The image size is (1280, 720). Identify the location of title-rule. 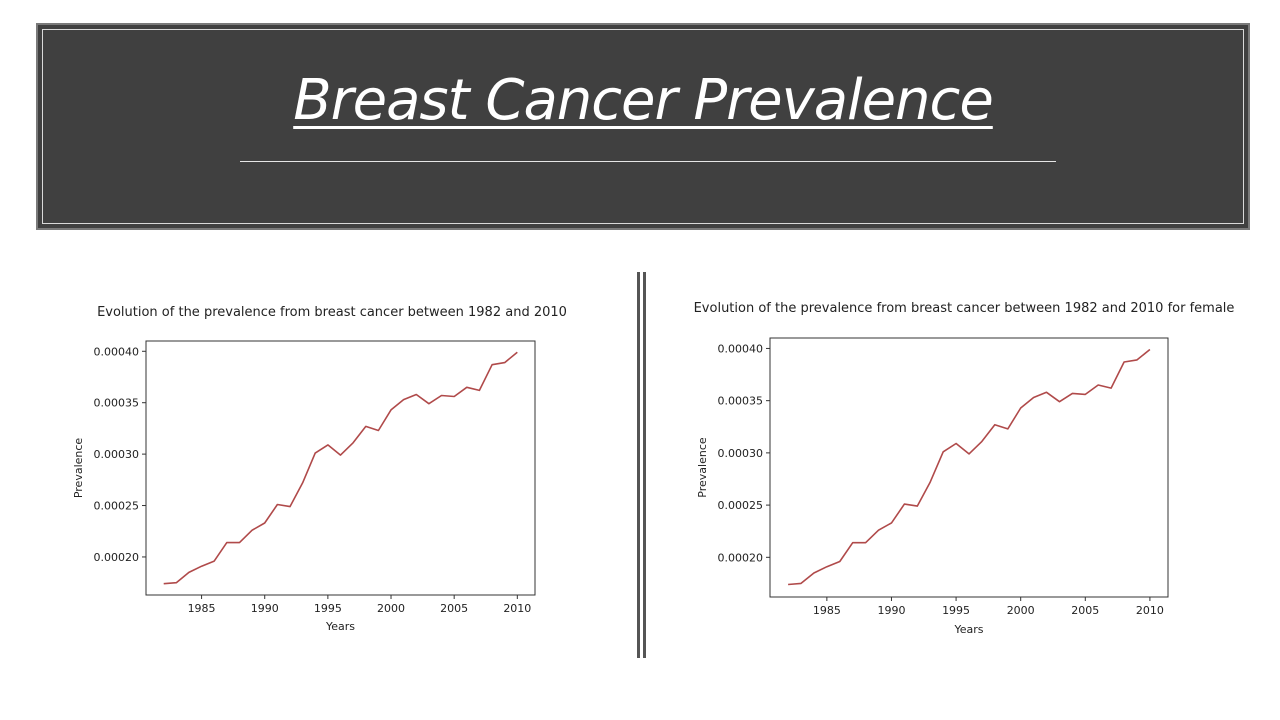
(648, 161).